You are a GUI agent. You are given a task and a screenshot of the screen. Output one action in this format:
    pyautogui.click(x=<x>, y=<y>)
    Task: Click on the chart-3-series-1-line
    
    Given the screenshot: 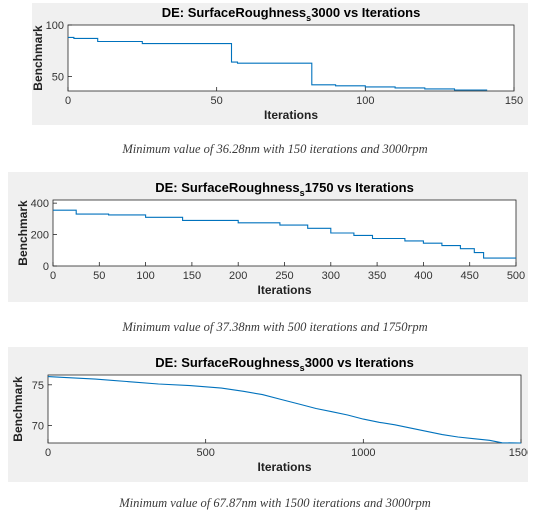 What is the action you would take?
    pyautogui.click(x=284, y=410)
    